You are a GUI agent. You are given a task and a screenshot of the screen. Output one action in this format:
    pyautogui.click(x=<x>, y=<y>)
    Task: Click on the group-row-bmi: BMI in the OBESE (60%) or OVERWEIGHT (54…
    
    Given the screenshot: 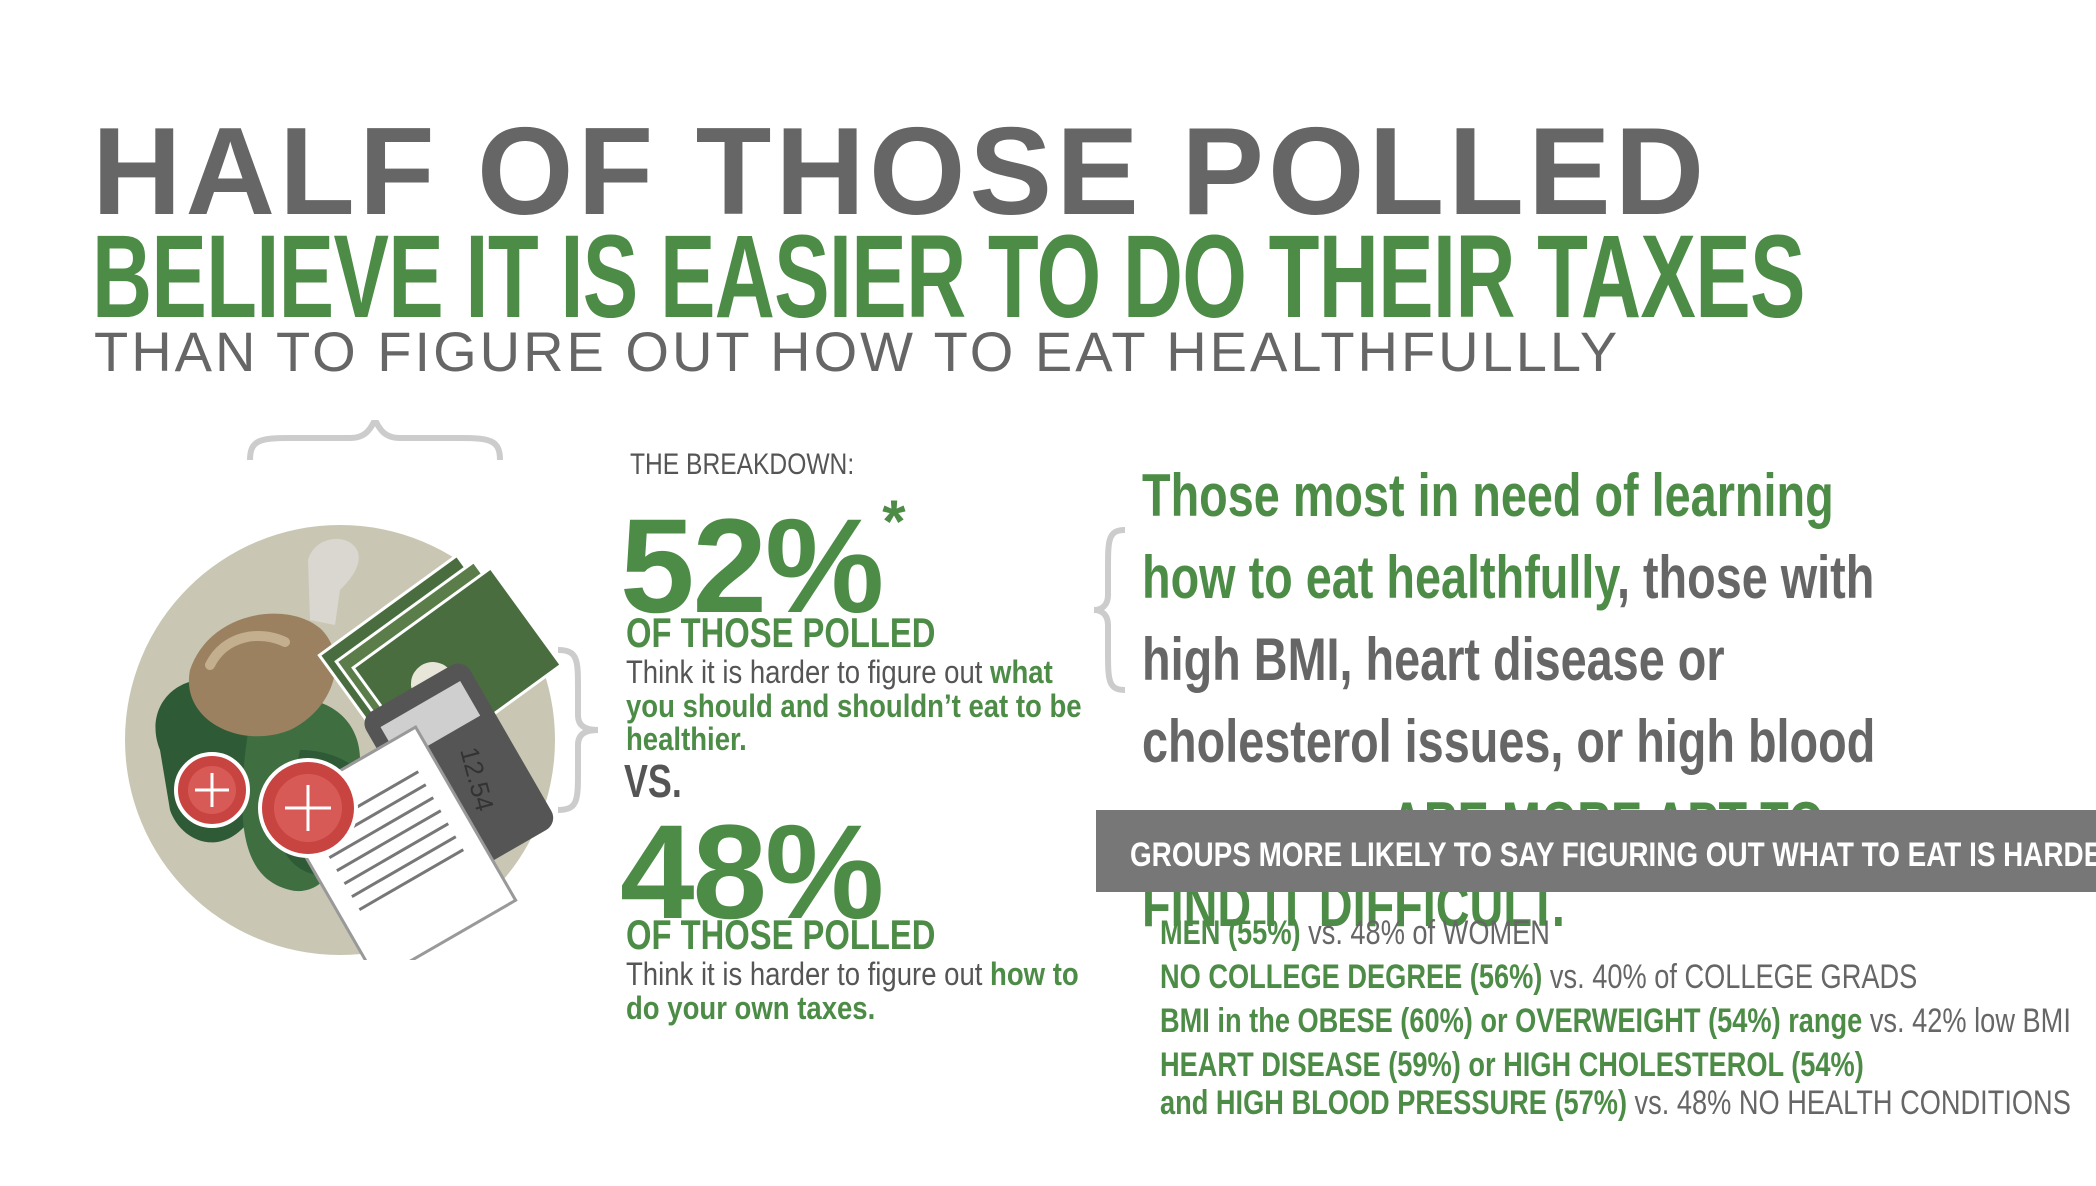 What is the action you would take?
    pyautogui.click(x=1615, y=1021)
    